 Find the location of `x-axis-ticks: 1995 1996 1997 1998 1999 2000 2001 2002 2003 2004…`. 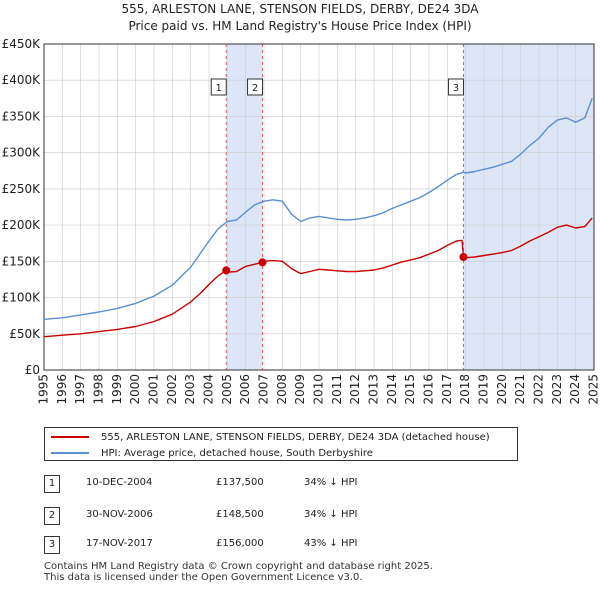

x-axis-ticks: 1995 1996 1997 1998 1999 2000 2001 2002 2003 2004… is located at coordinates (318, 389).